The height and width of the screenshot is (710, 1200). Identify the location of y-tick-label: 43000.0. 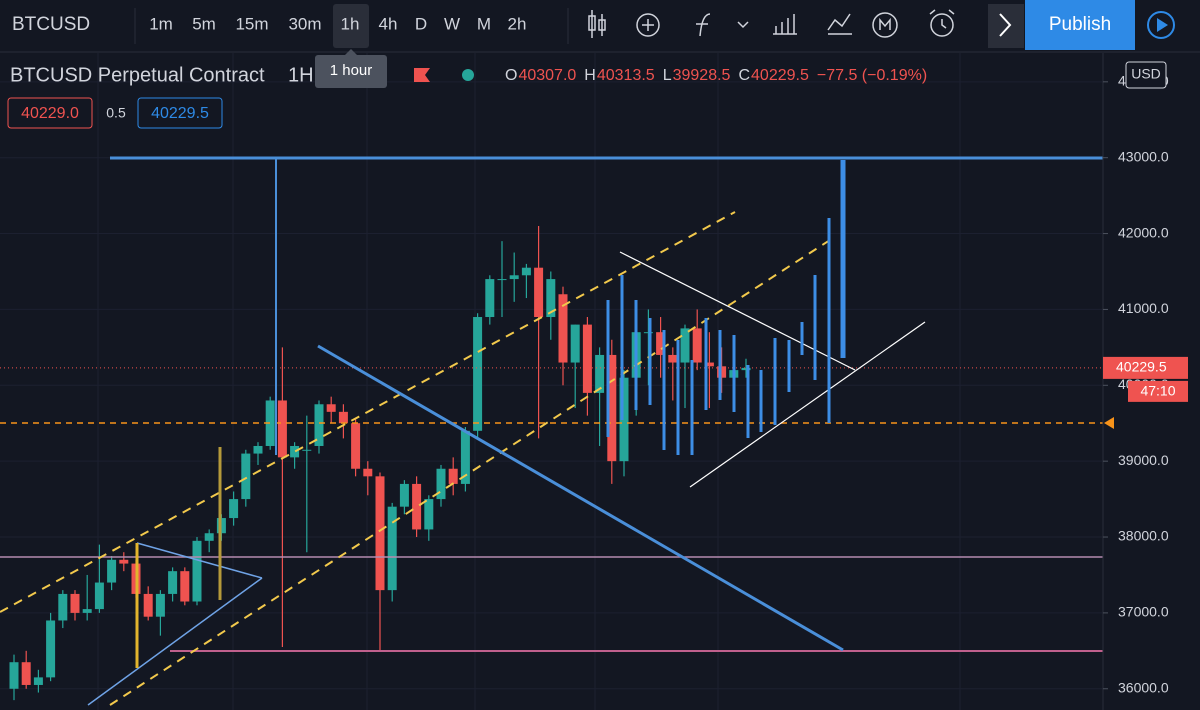
(1143, 156).